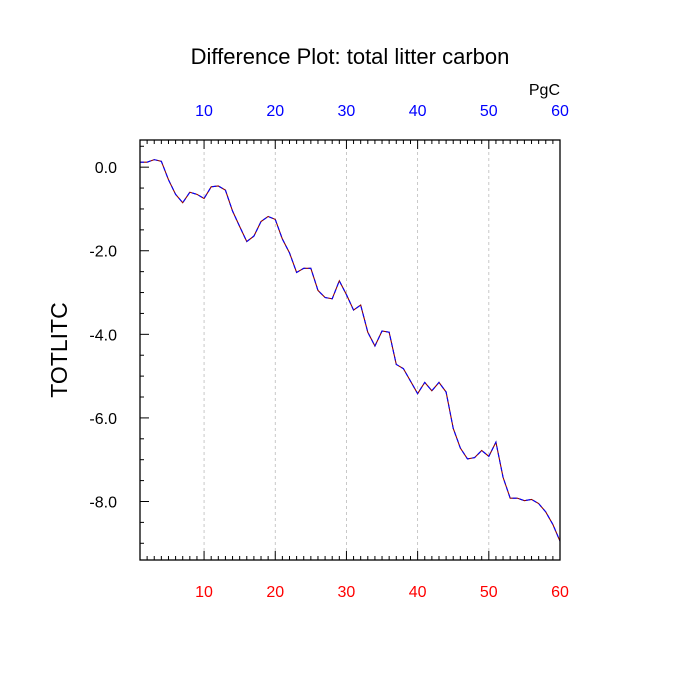 The height and width of the screenshot is (700, 700). What do you see at coordinates (103, 335) in the screenshot?
I see `y-tick-label-2: -4.0` at bounding box center [103, 335].